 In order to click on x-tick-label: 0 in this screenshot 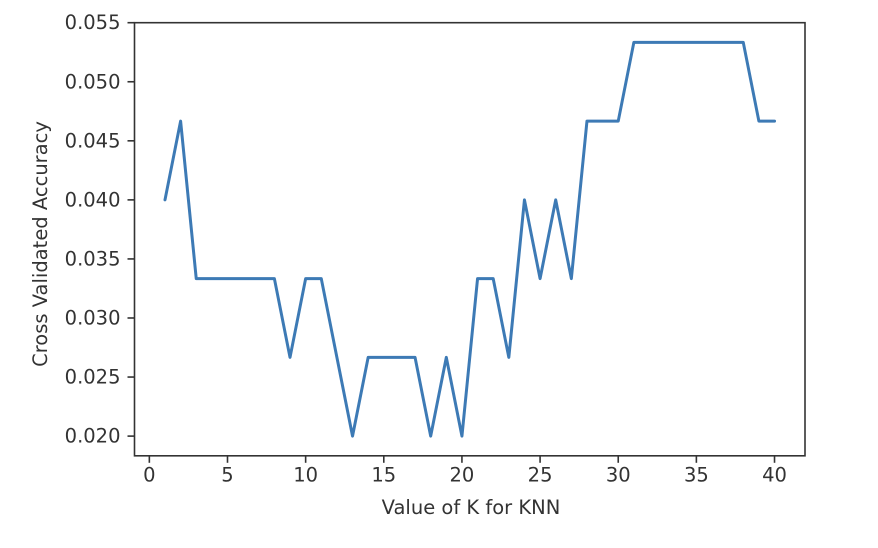, I will do `click(149, 475)`.